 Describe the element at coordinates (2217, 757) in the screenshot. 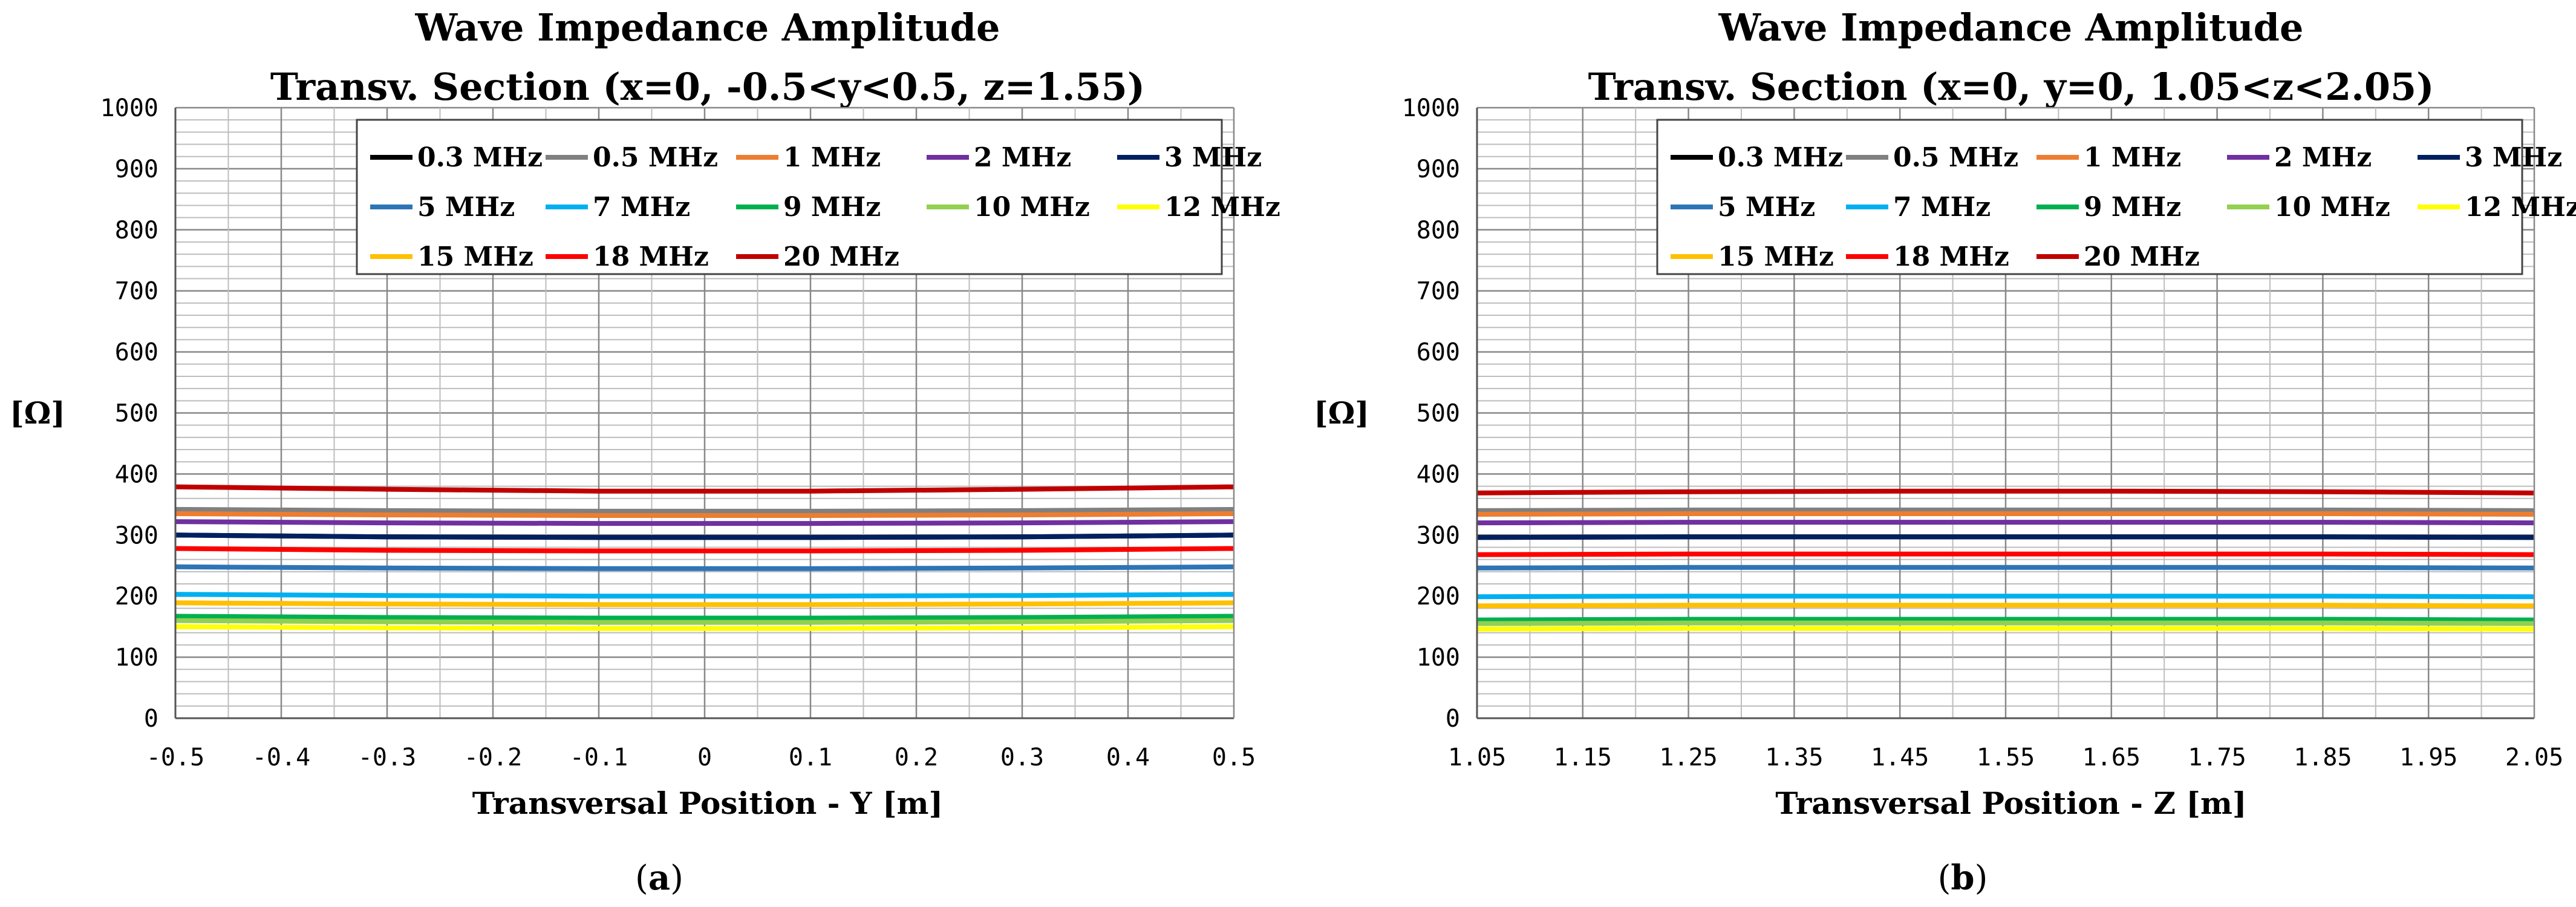

I see `x-tick-label: 1.75` at that location.